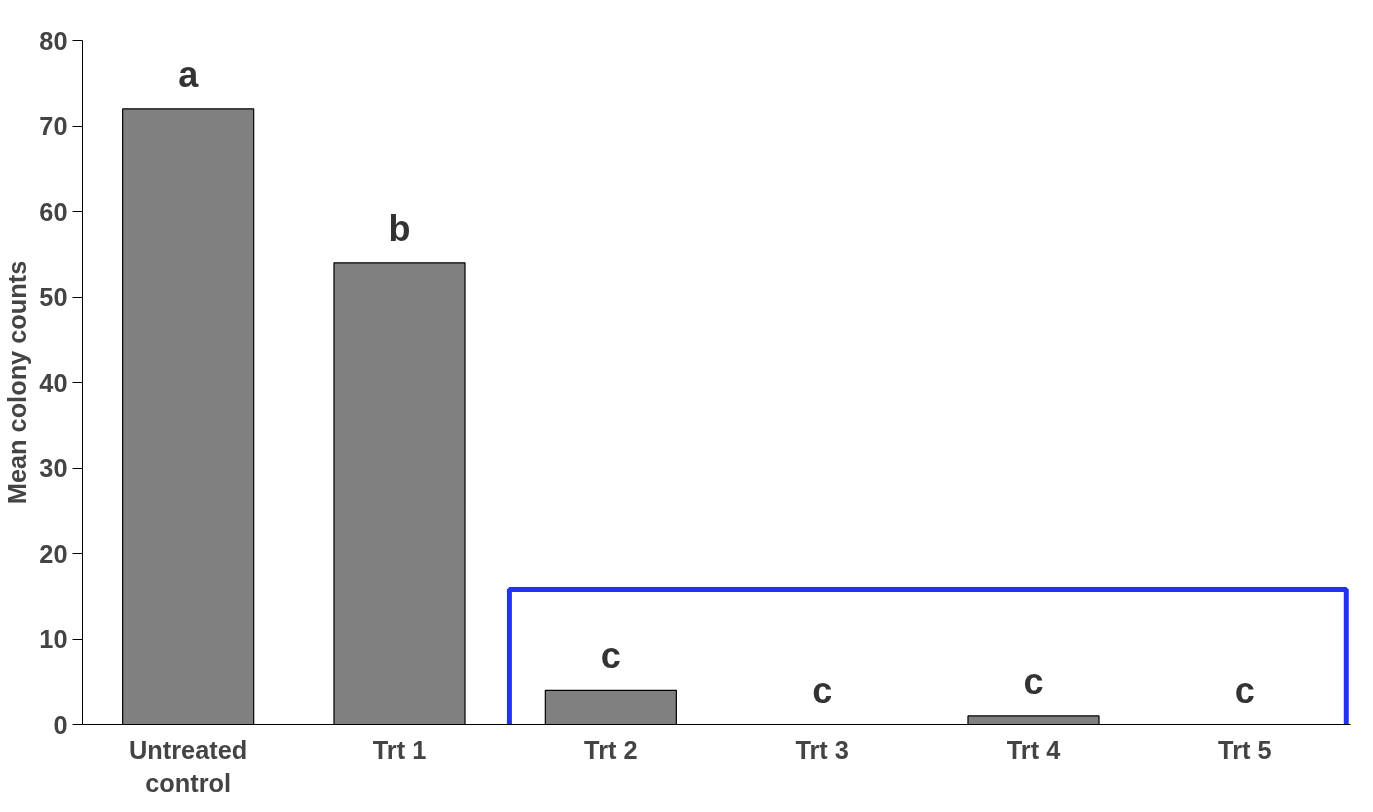 The height and width of the screenshot is (812, 1373). Describe the element at coordinates (53, 40) in the screenshot. I see `y-tick-label: 80` at that location.